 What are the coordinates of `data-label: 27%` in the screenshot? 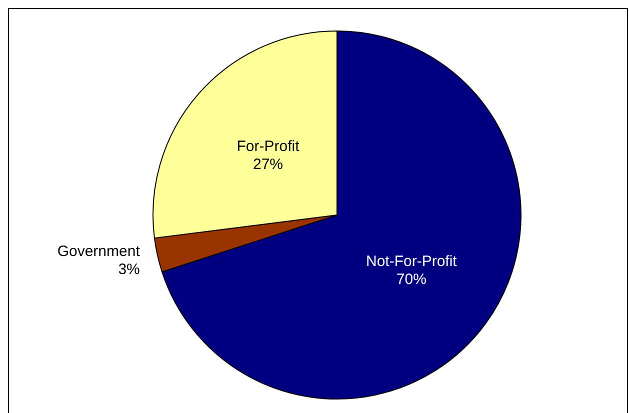 It's located at (268, 165).